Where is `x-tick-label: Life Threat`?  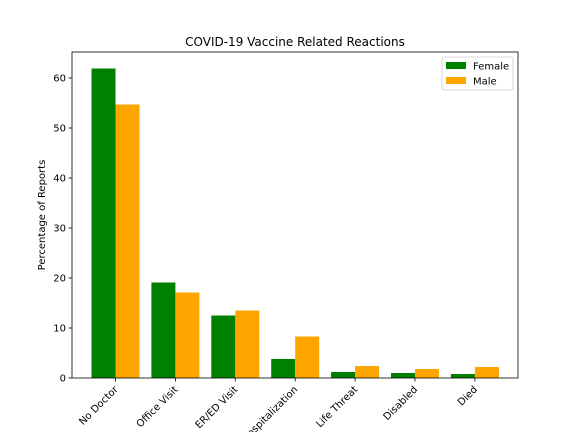
x-tick-label: Life Threat is located at coordinates (337, 407).